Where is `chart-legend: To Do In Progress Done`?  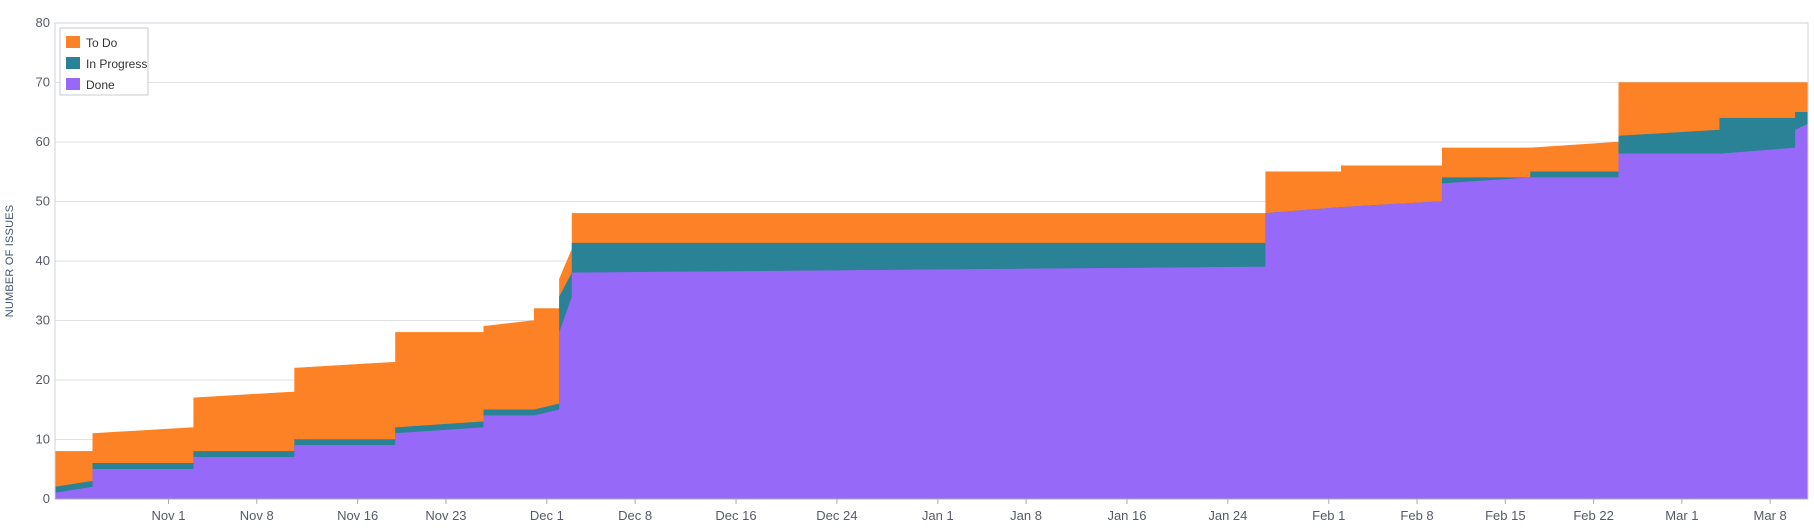
chart-legend: To Do In Progress Done is located at coordinates (104, 61).